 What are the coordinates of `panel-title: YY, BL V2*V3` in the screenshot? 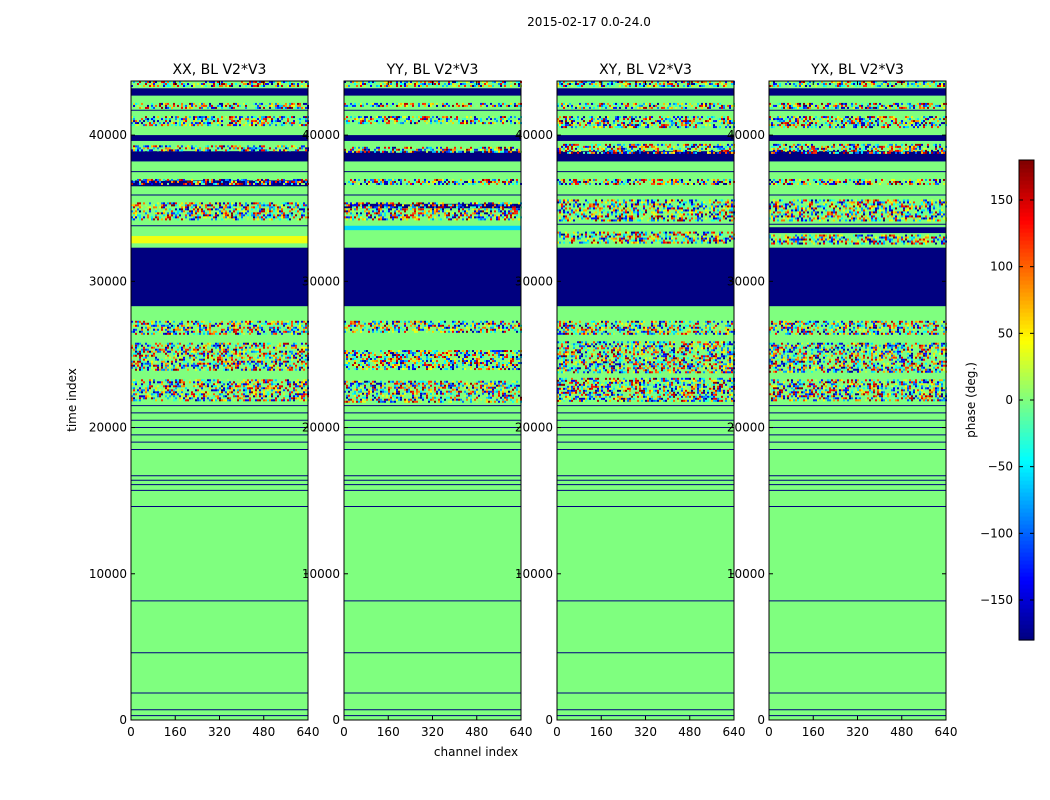 It's located at (432, 70).